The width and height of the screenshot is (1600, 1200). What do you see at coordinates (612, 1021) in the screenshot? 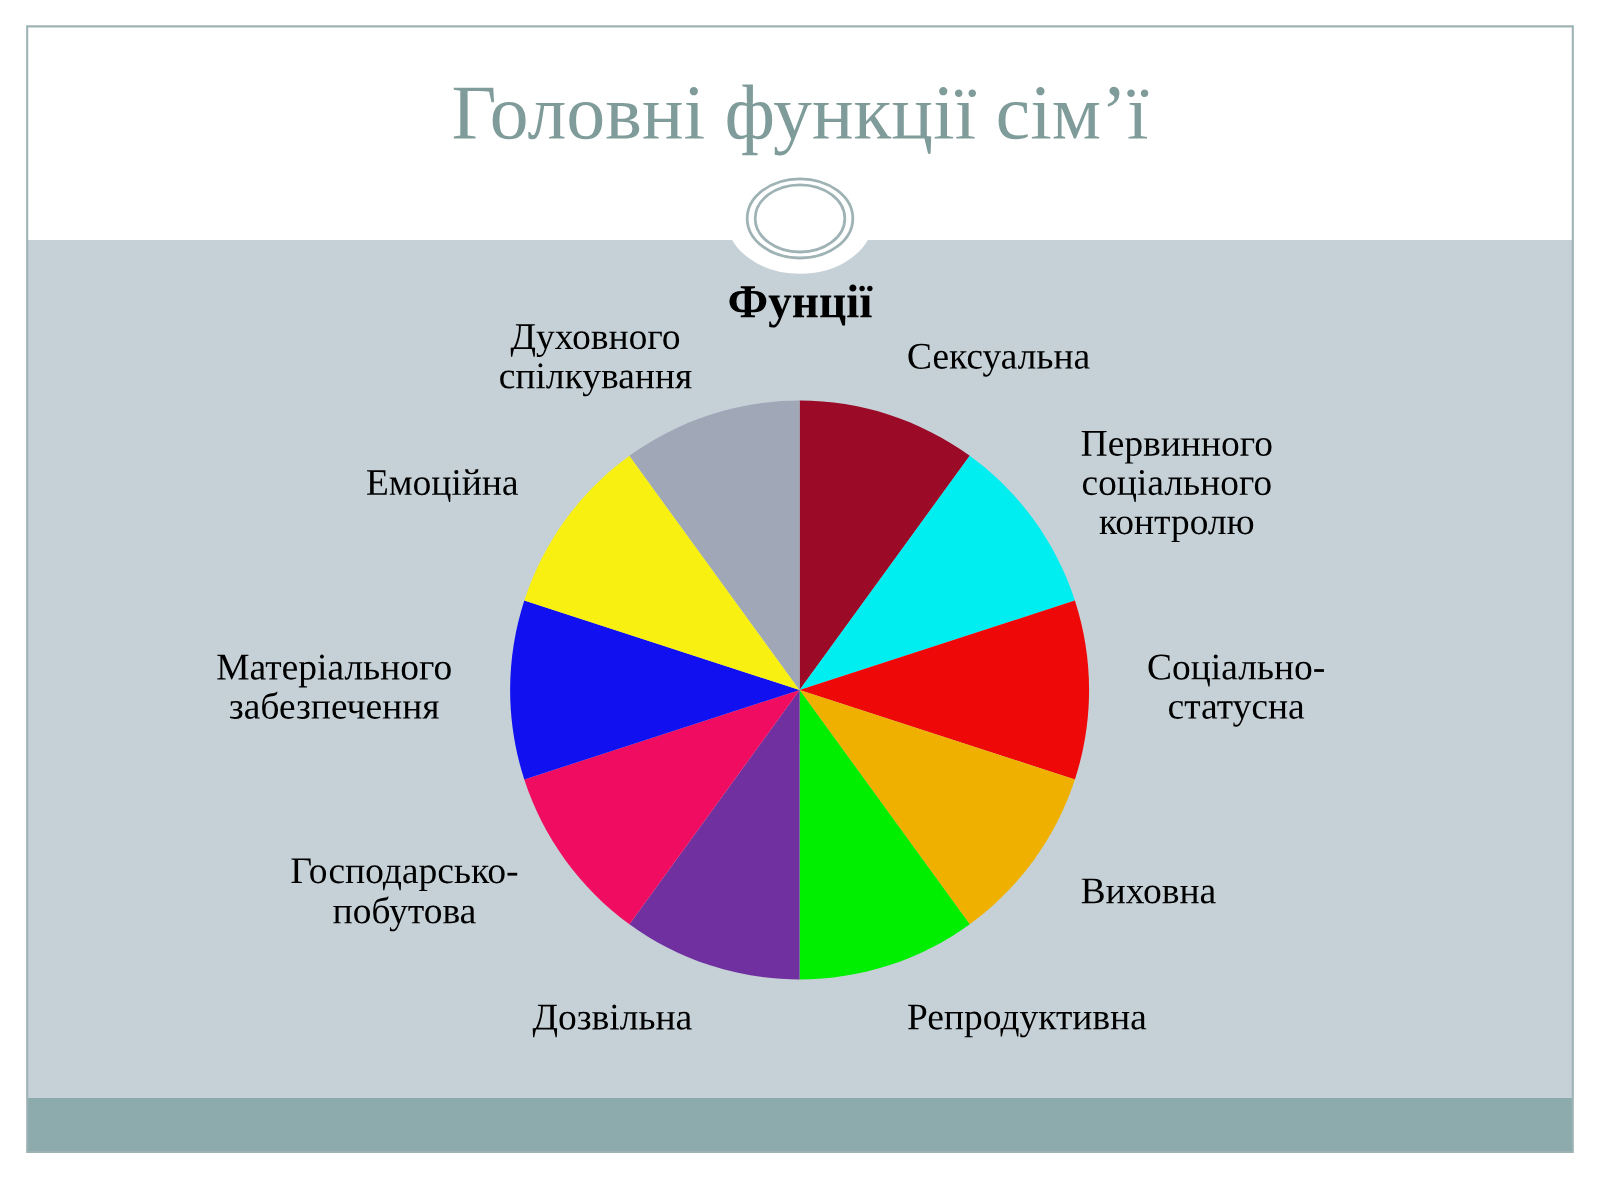
I see `slice-label: Дозвільна` at bounding box center [612, 1021].